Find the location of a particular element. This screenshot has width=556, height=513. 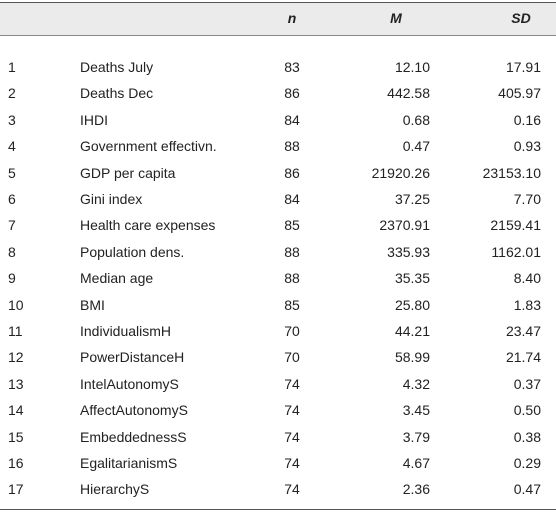

sd-value: 0.50 is located at coordinates (527, 410).